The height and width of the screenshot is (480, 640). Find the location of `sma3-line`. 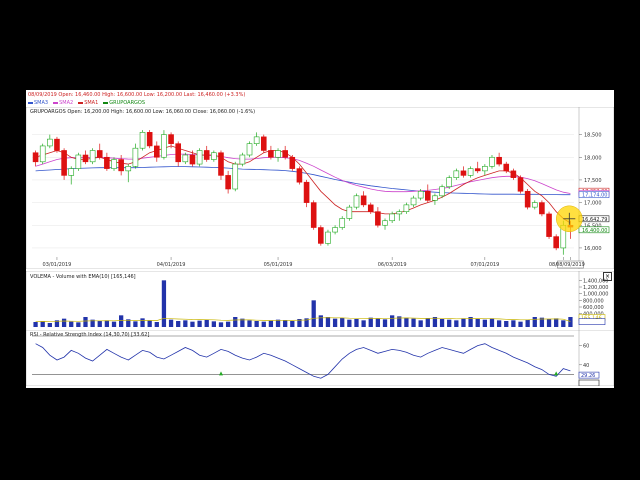

sma3-line is located at coordinates (303, 181).